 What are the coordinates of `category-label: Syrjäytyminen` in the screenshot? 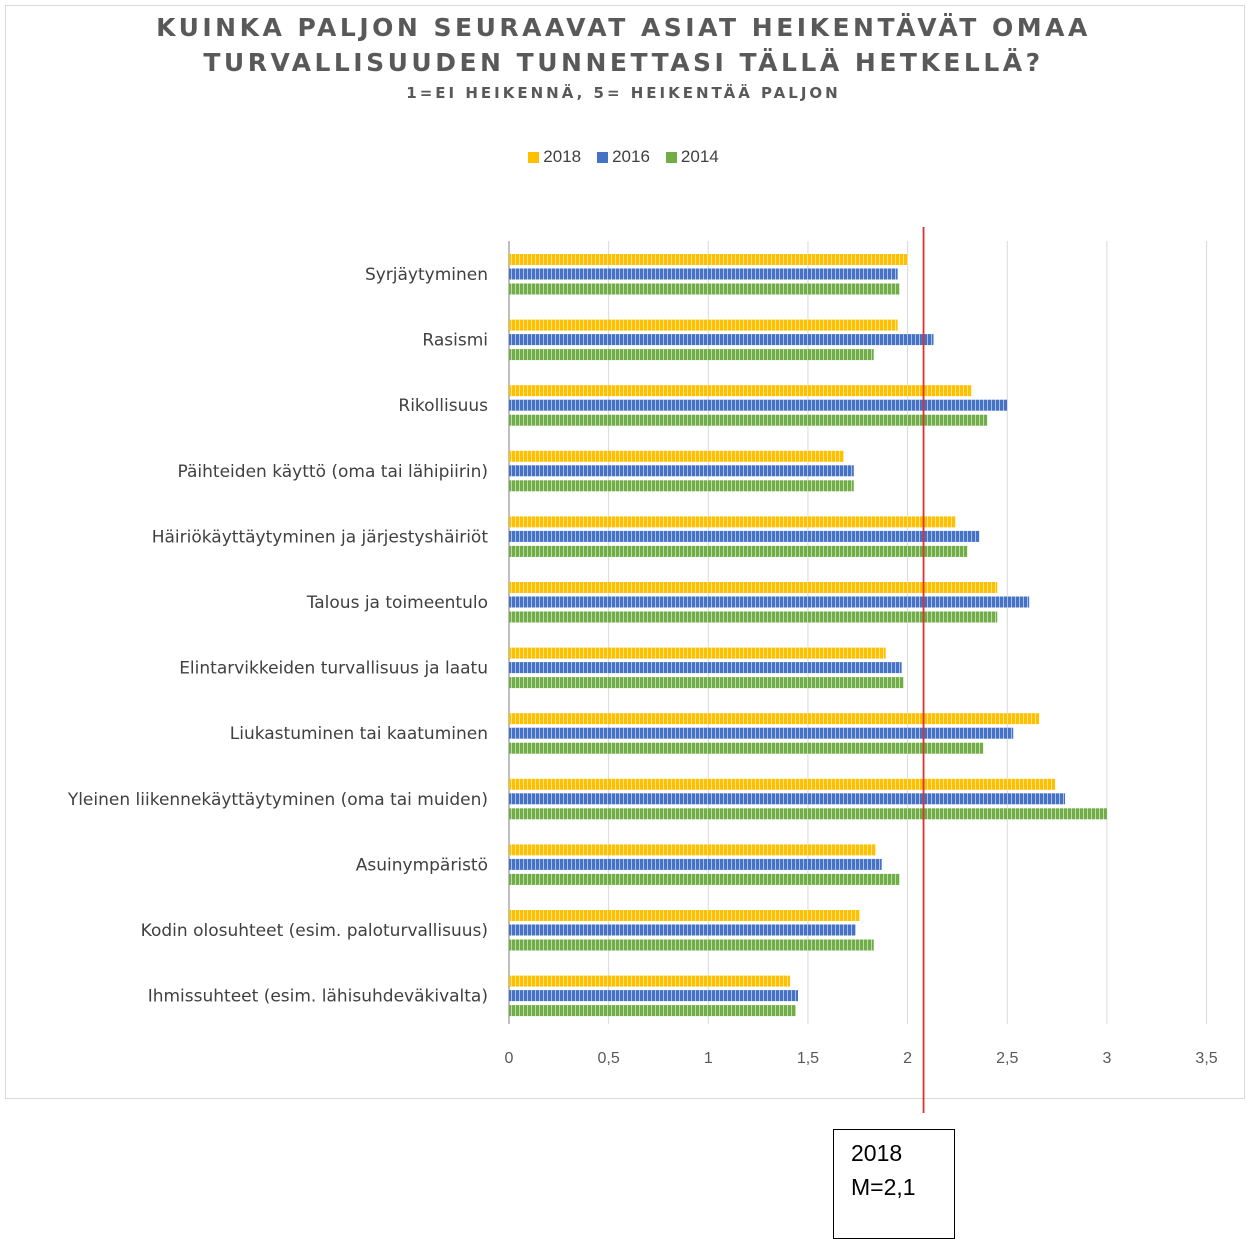 It's located at (426, 275).